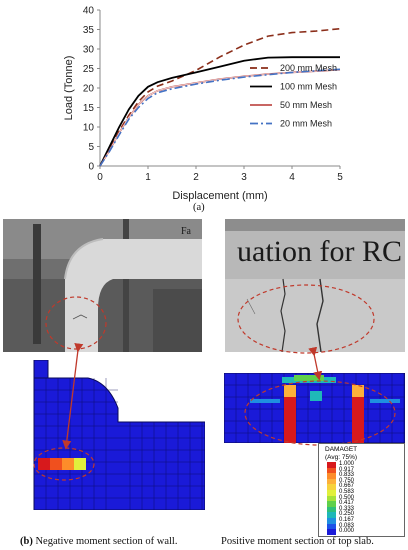 This screenshot has height=550, width=408. I want to click on damage-legend-row: 0.583, so click(357, 492).